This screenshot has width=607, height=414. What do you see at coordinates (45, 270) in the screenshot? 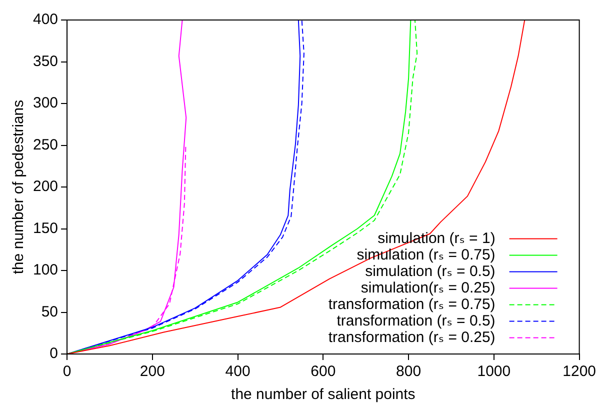
I see `y-tick-label: 100` at bounding box center [45, 270].